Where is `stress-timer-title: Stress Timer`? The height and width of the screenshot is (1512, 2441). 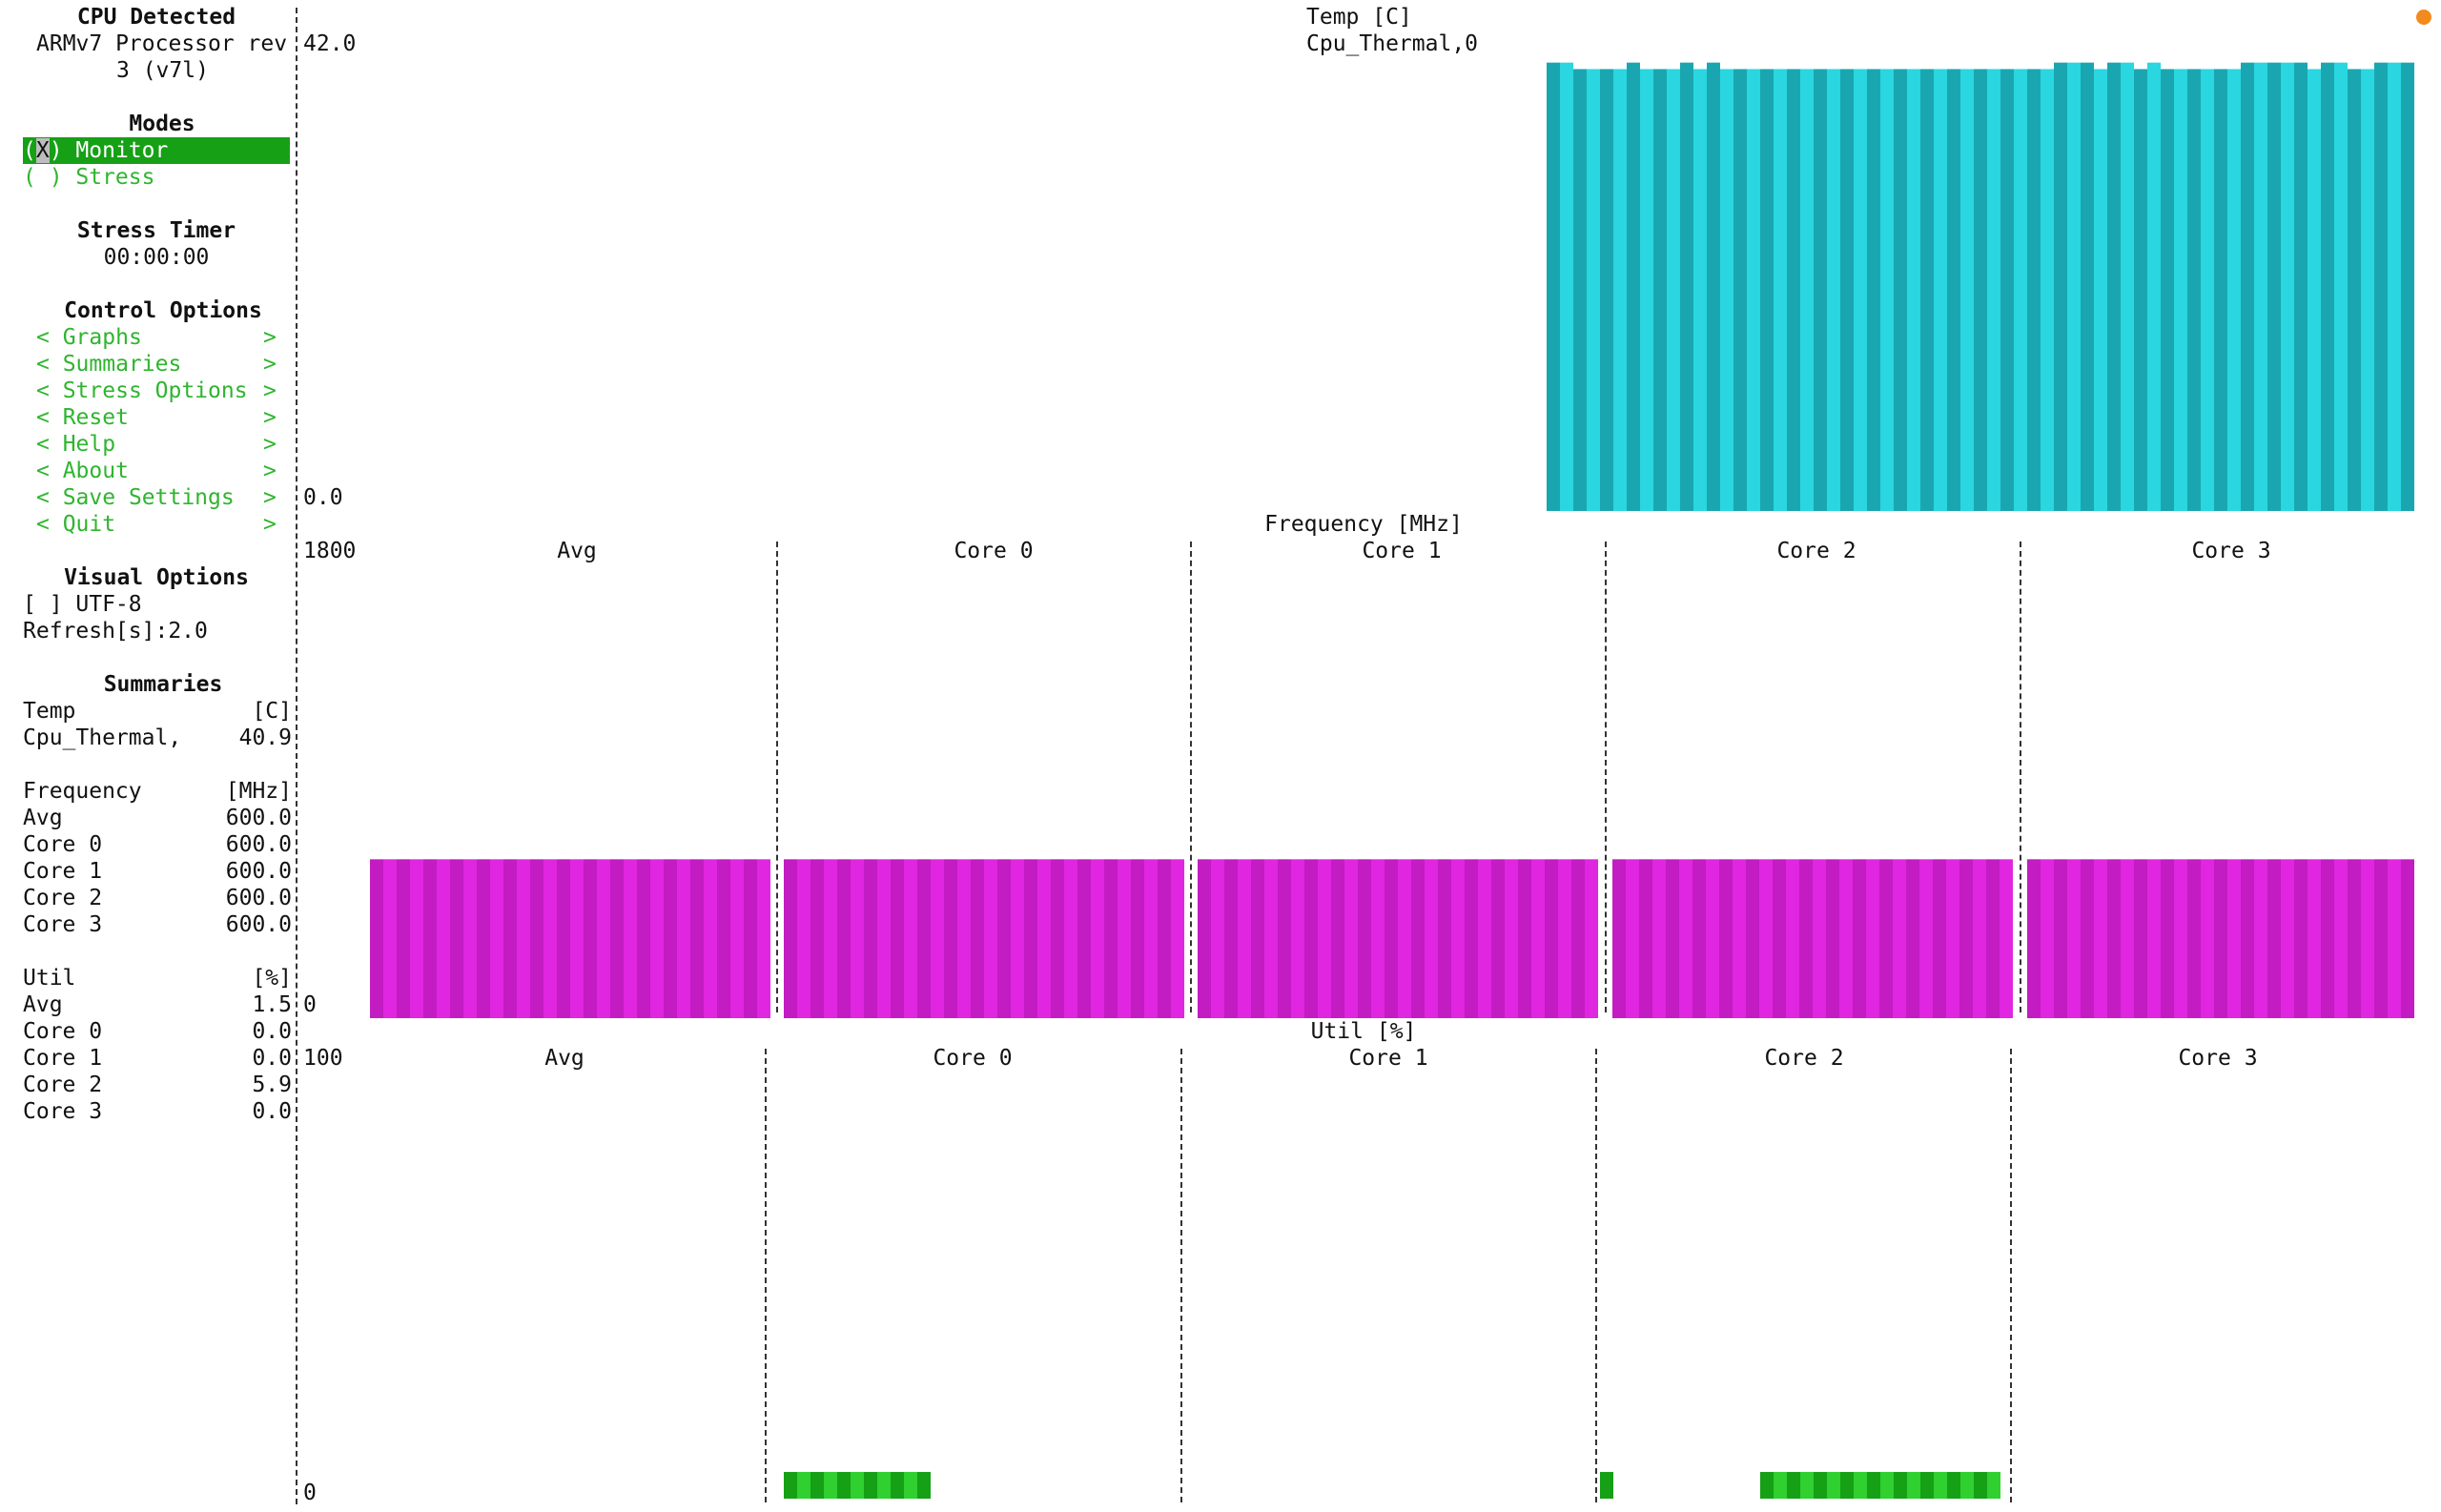 stress-timer-title: Stress Timer is located at coordinates (156, 230).